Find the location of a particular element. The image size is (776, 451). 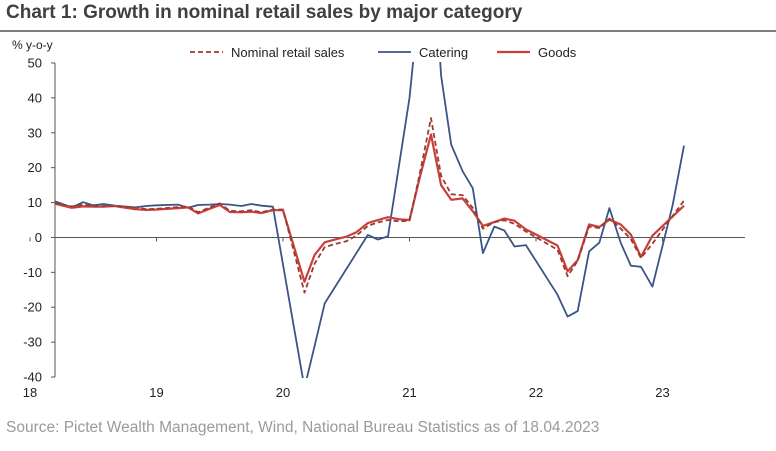

legend-label-catering: Catering is located at coordinates (443, 52).